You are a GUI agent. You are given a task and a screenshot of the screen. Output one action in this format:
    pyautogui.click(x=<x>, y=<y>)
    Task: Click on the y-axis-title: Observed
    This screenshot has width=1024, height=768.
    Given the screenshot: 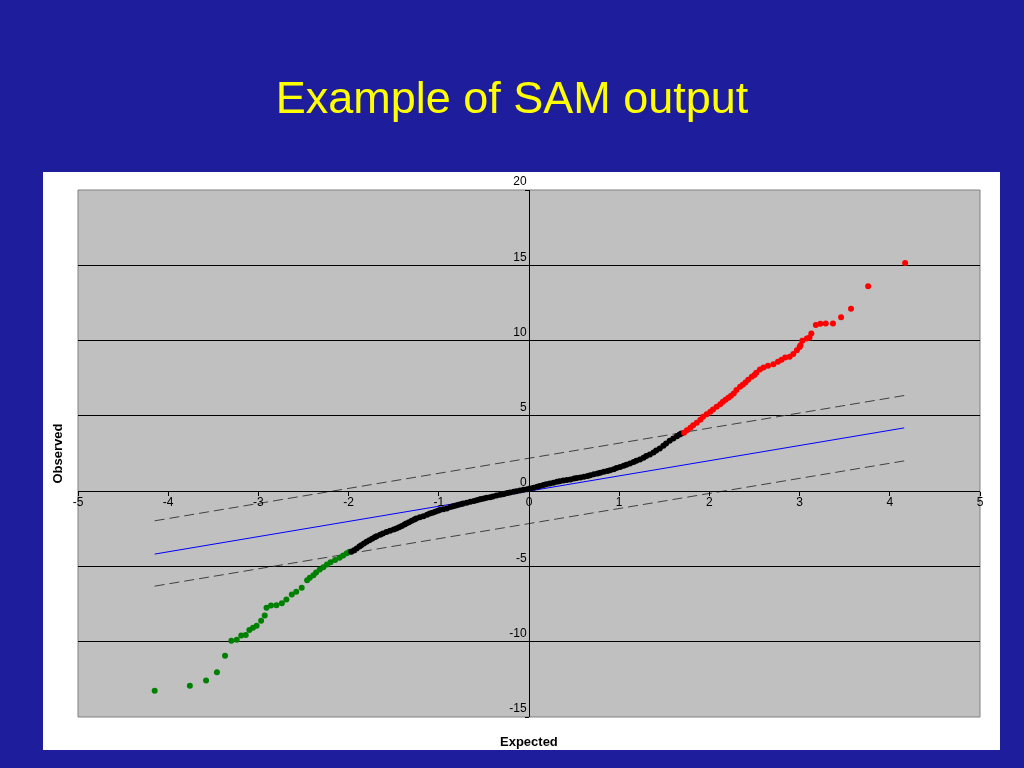 What is the action you would take?
    pyautogui.click(x=57, y=453)
    